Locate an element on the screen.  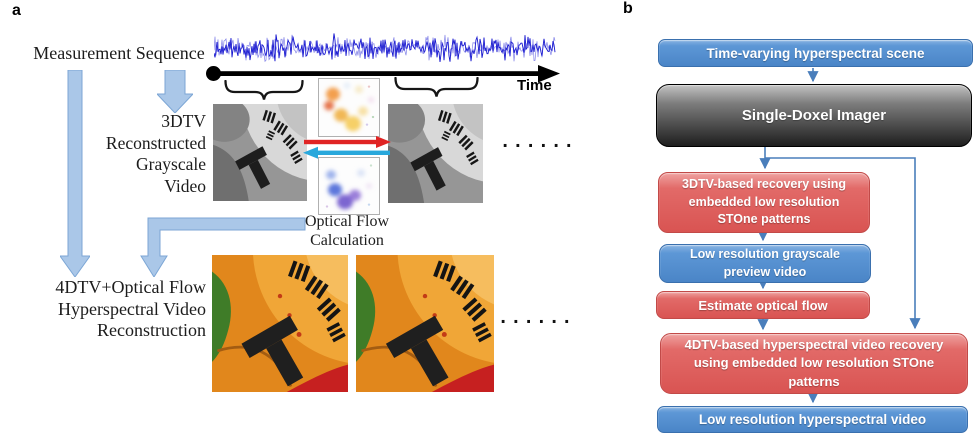
time-axis-label: Time is located at coordinates (534, 85).